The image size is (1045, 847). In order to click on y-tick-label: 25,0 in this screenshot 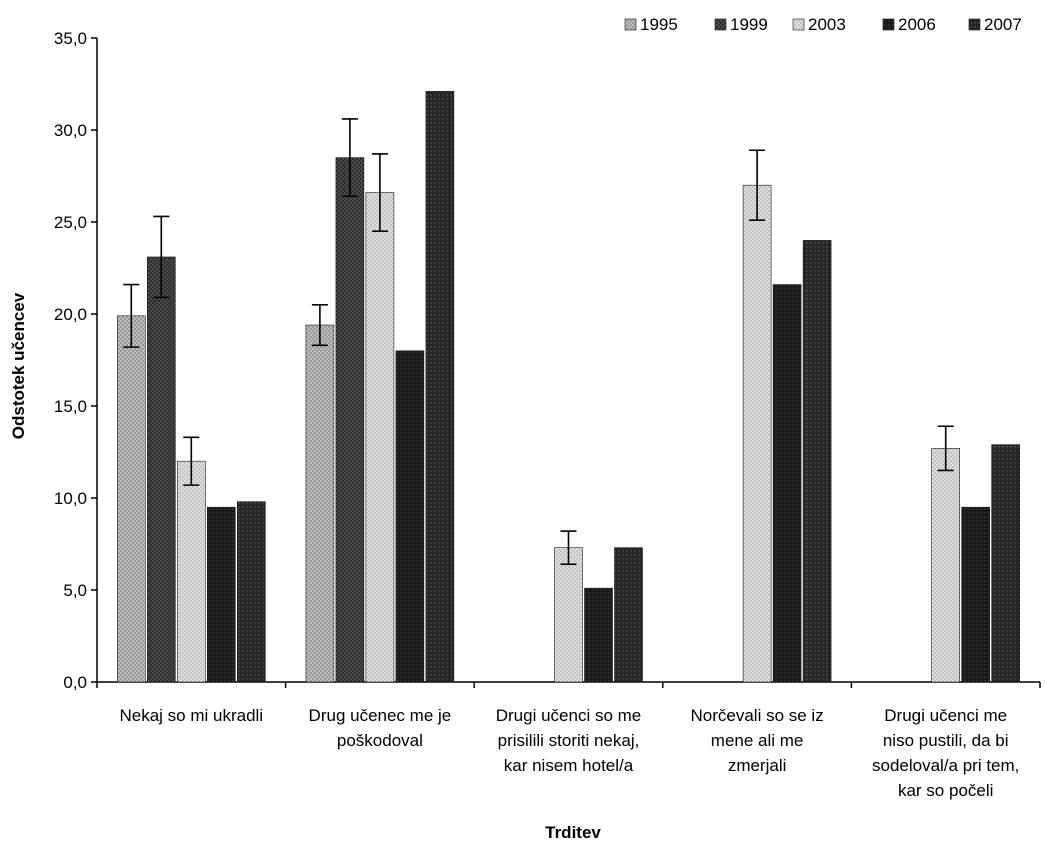, I will do `click(70, 222)`.